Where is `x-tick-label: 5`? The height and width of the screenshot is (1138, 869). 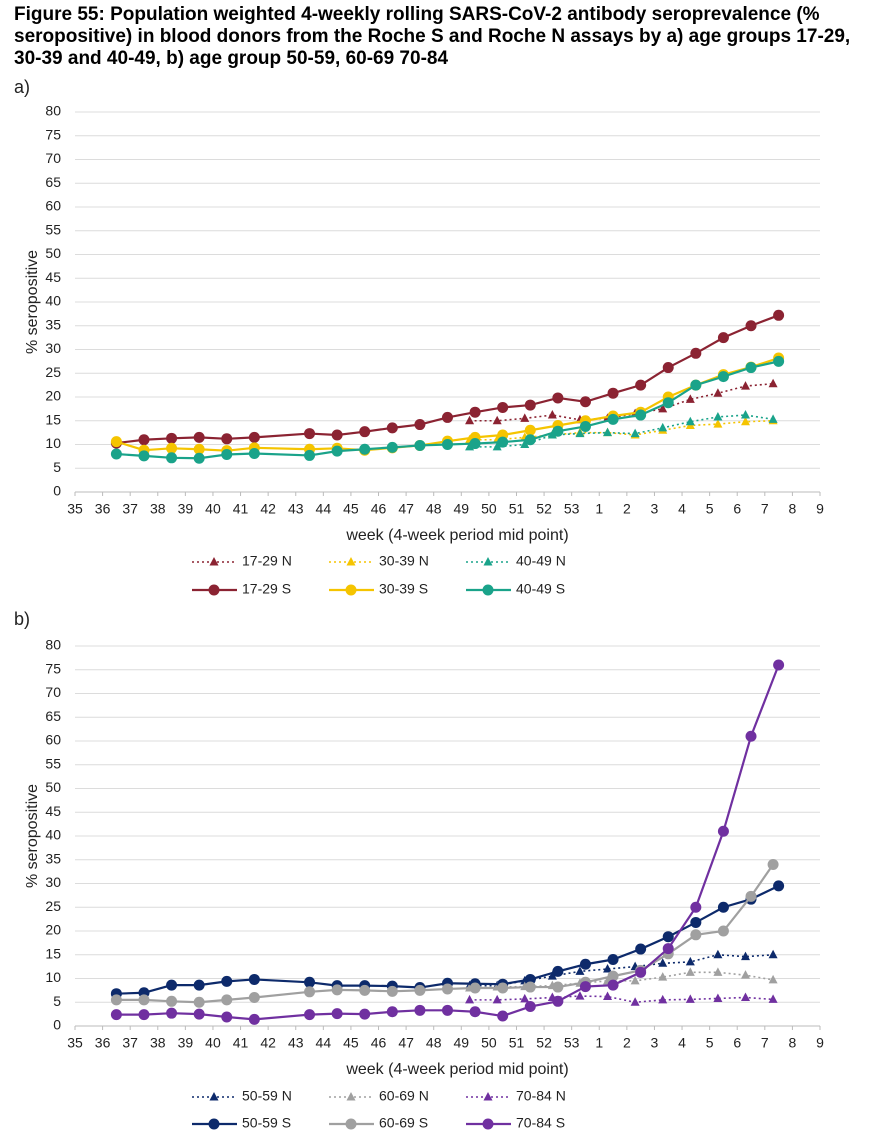
x-tick-label: 5 is located at coordinates (710, 509).